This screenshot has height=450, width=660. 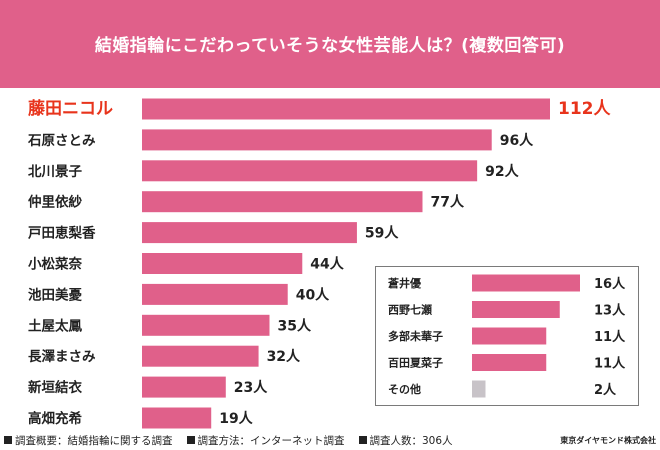 What do you see at coordinates (55, 387) in the screenshot?
I see `category-label: 新垣結衣` at bounding box center [55, 387].